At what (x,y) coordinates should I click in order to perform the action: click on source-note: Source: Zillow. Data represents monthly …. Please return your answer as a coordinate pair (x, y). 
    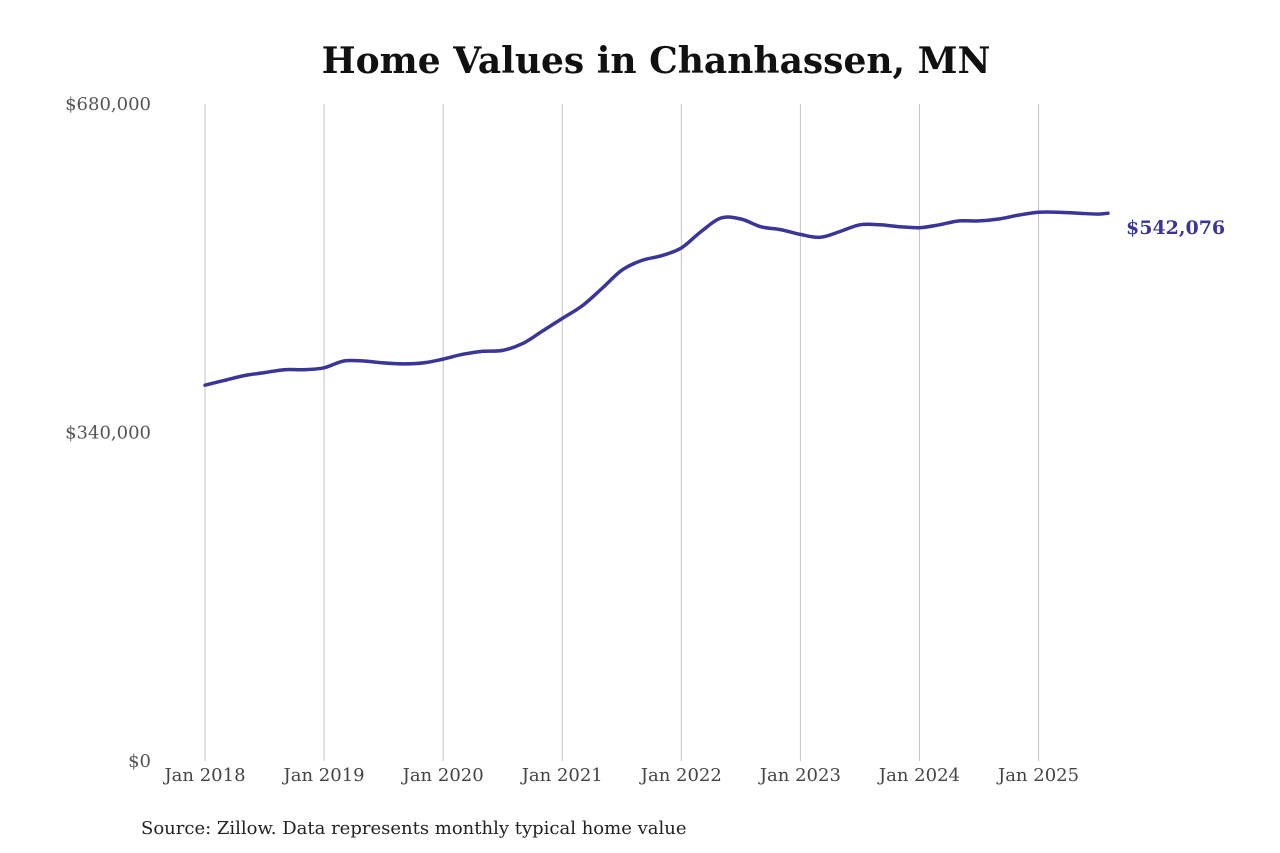
    Looking at the image, I should click on (414, 828).